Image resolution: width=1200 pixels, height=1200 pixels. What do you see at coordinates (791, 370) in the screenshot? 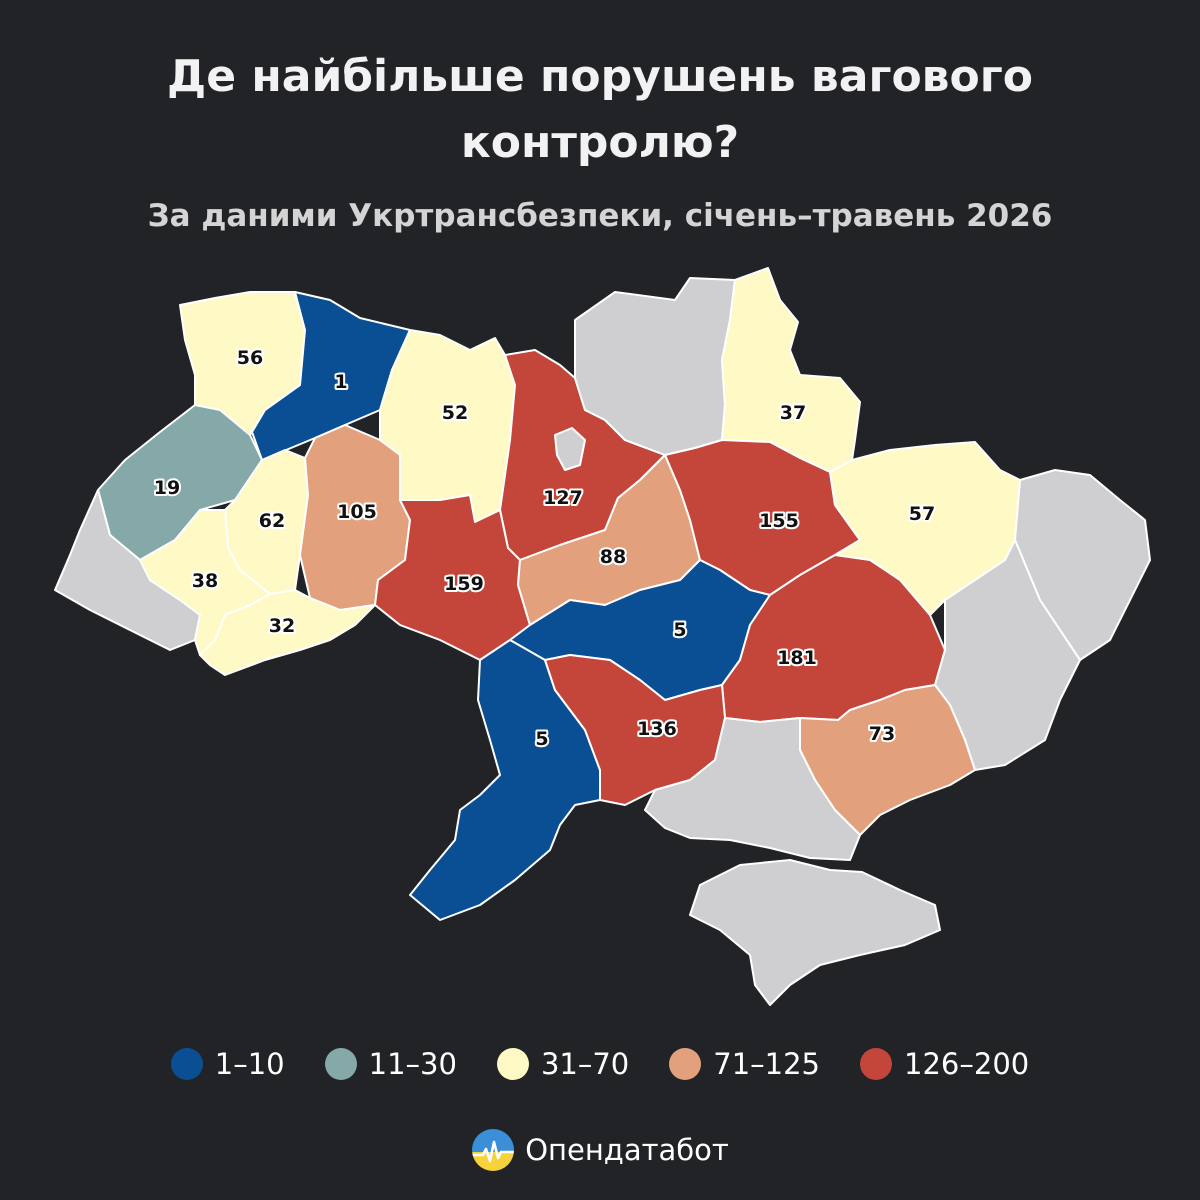
I see `region-sumy` at bounding box center [791, 370].